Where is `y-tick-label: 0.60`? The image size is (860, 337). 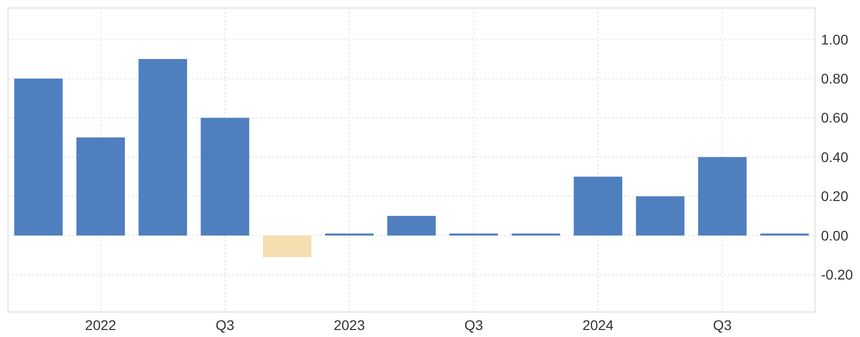
y-tick-label: 0.60 is located at coordinates (834, 118).